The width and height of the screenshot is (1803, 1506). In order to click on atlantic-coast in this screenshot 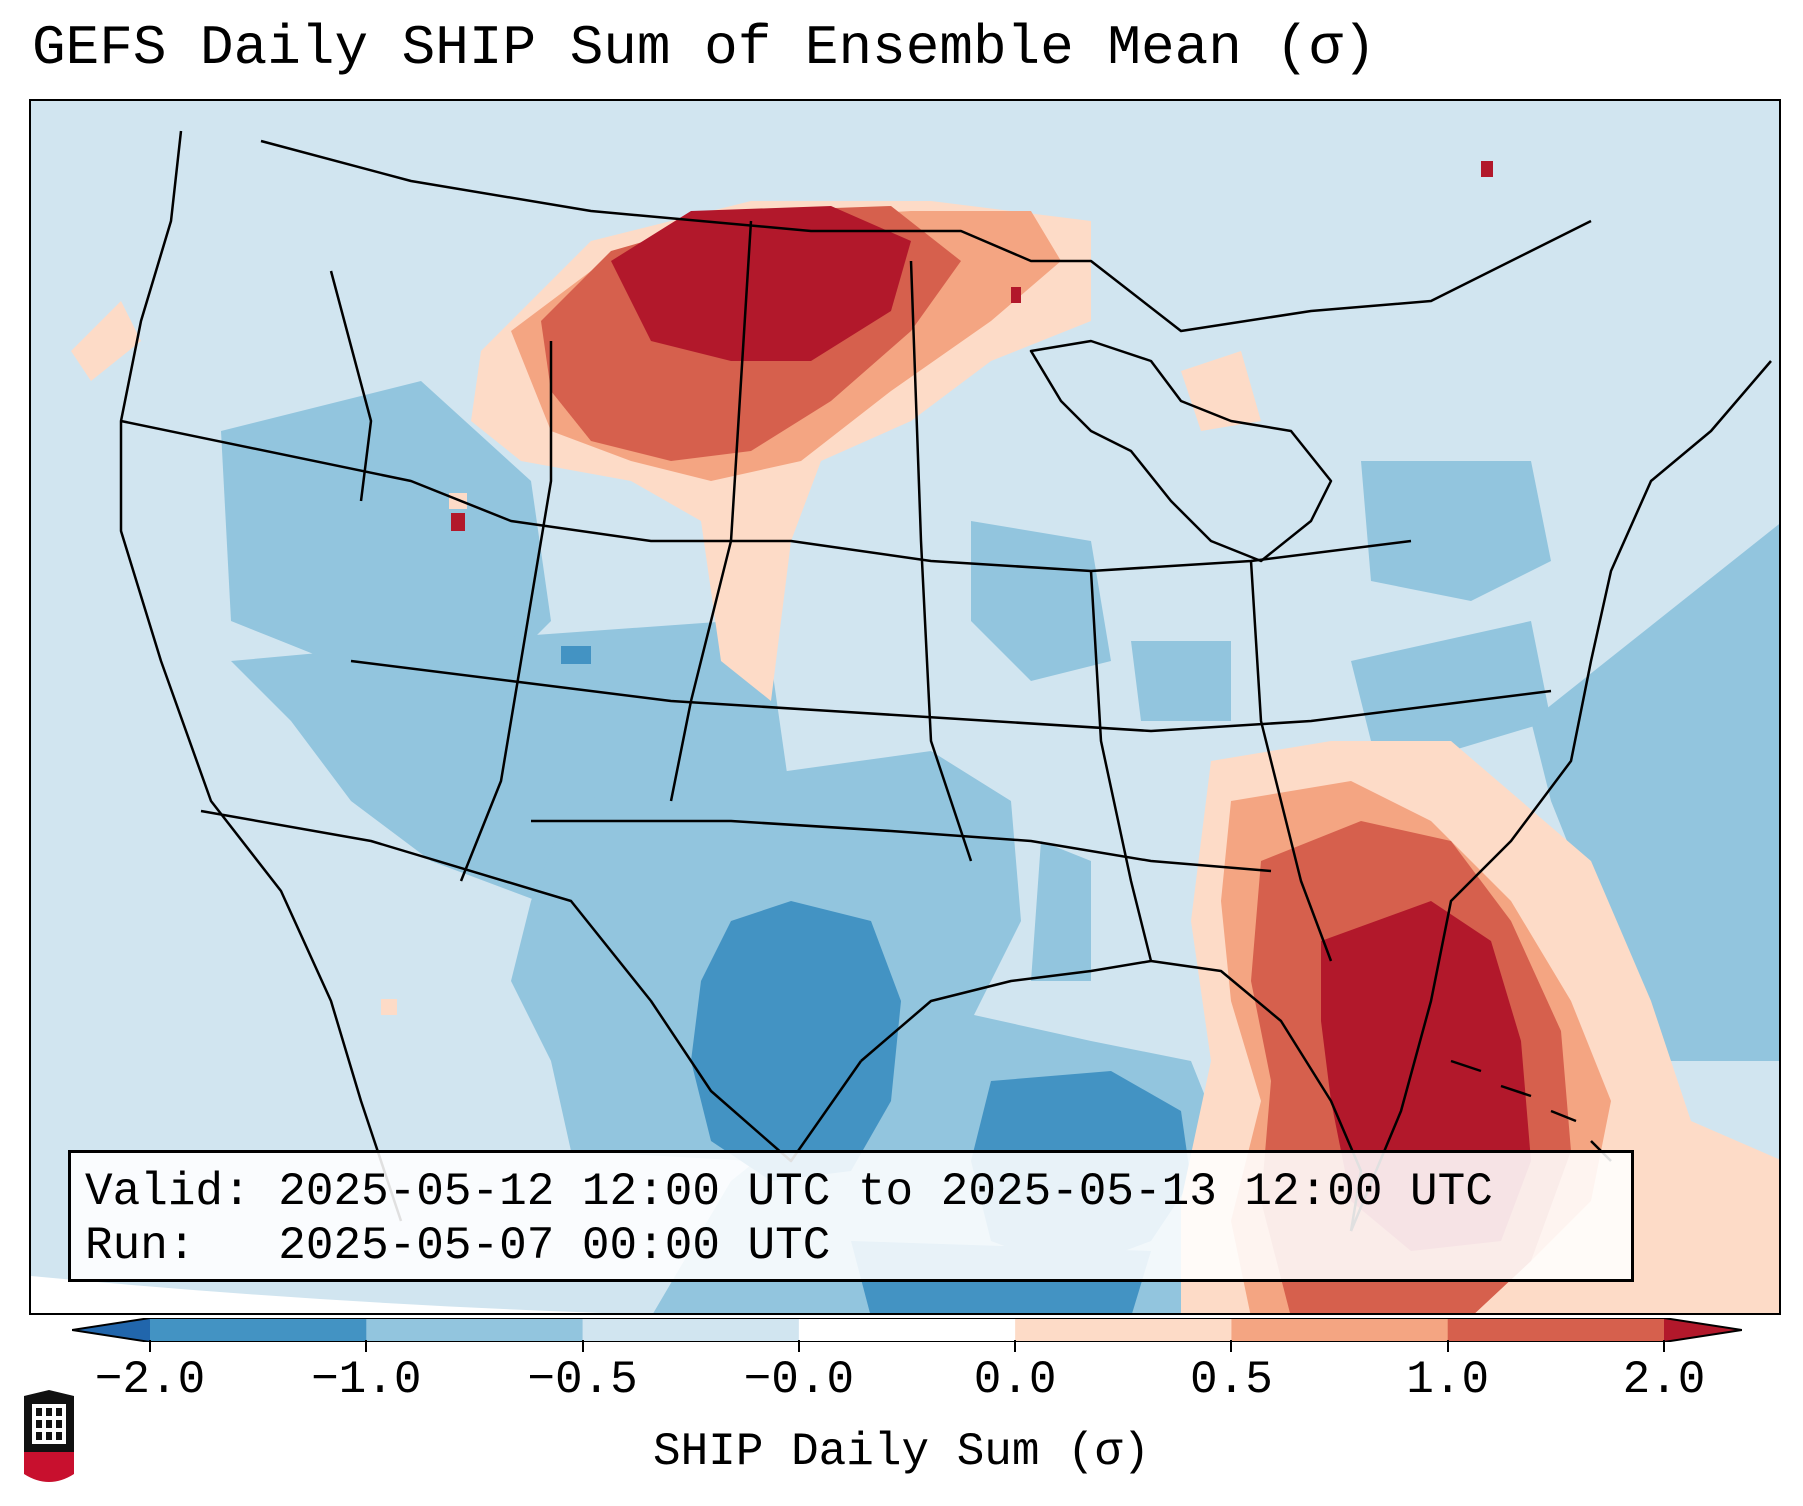, I will do `click(1560, 796)`.